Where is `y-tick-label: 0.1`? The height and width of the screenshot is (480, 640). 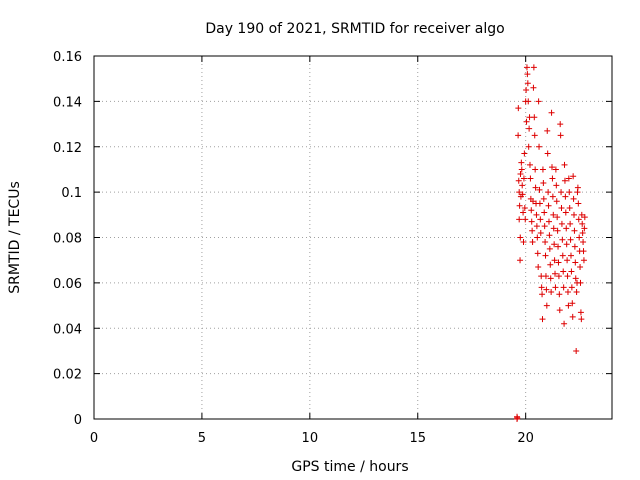 y-tick-label: 0.1 is located at coordinates (71, 193).